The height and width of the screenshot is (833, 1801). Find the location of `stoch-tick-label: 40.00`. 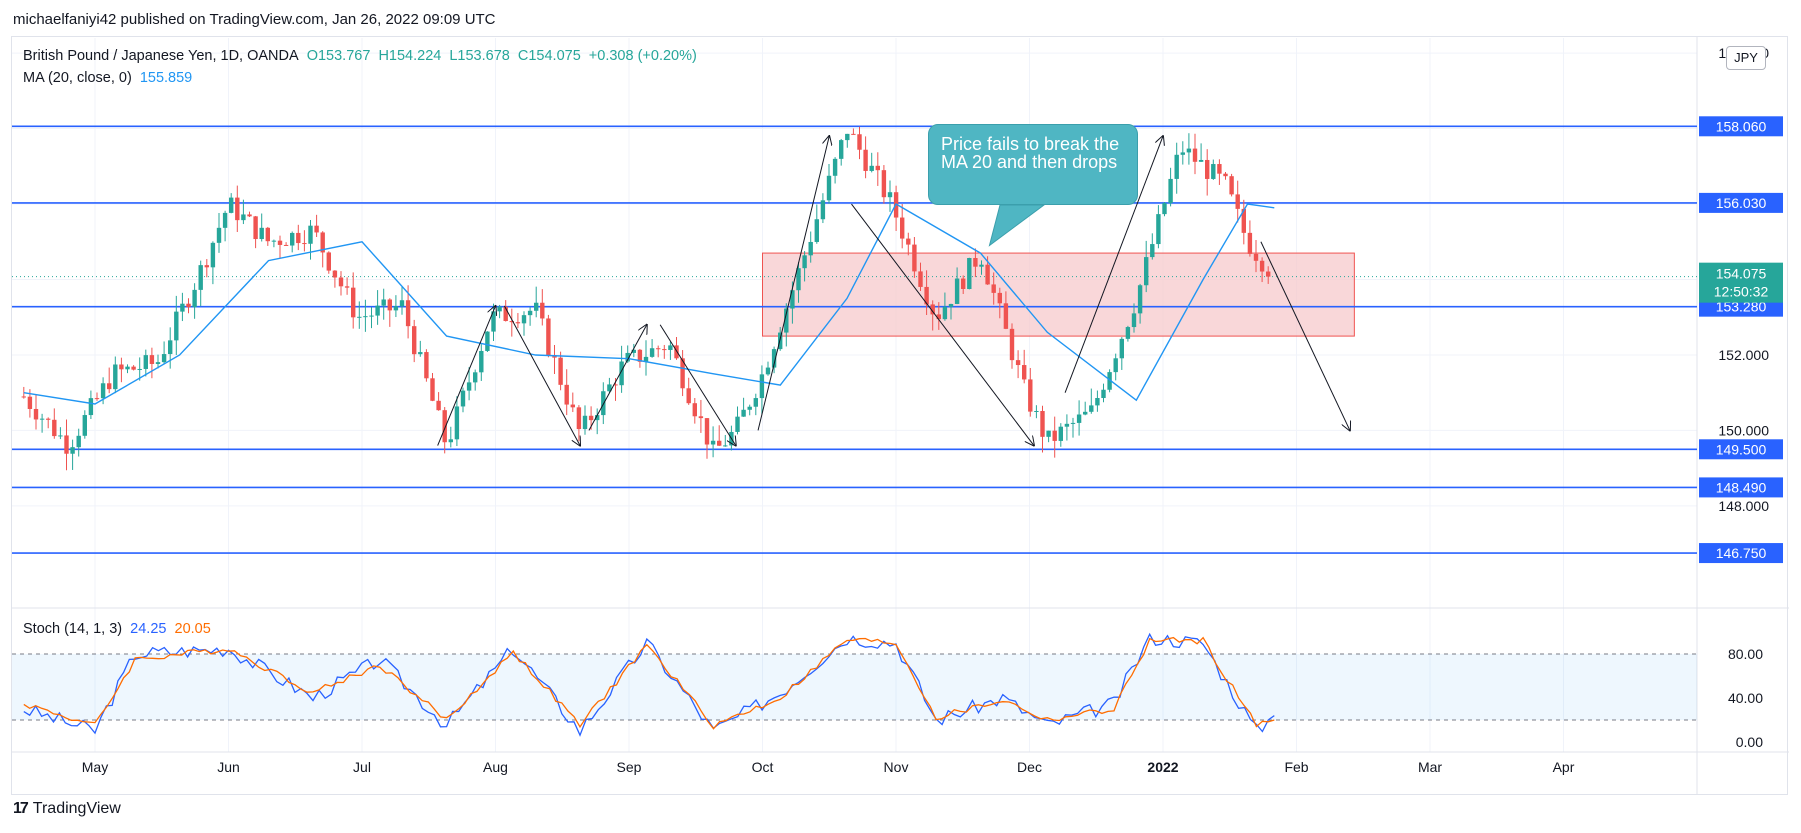

stoch-tick-label: 40.00 is located at coordinates (1745, 698).